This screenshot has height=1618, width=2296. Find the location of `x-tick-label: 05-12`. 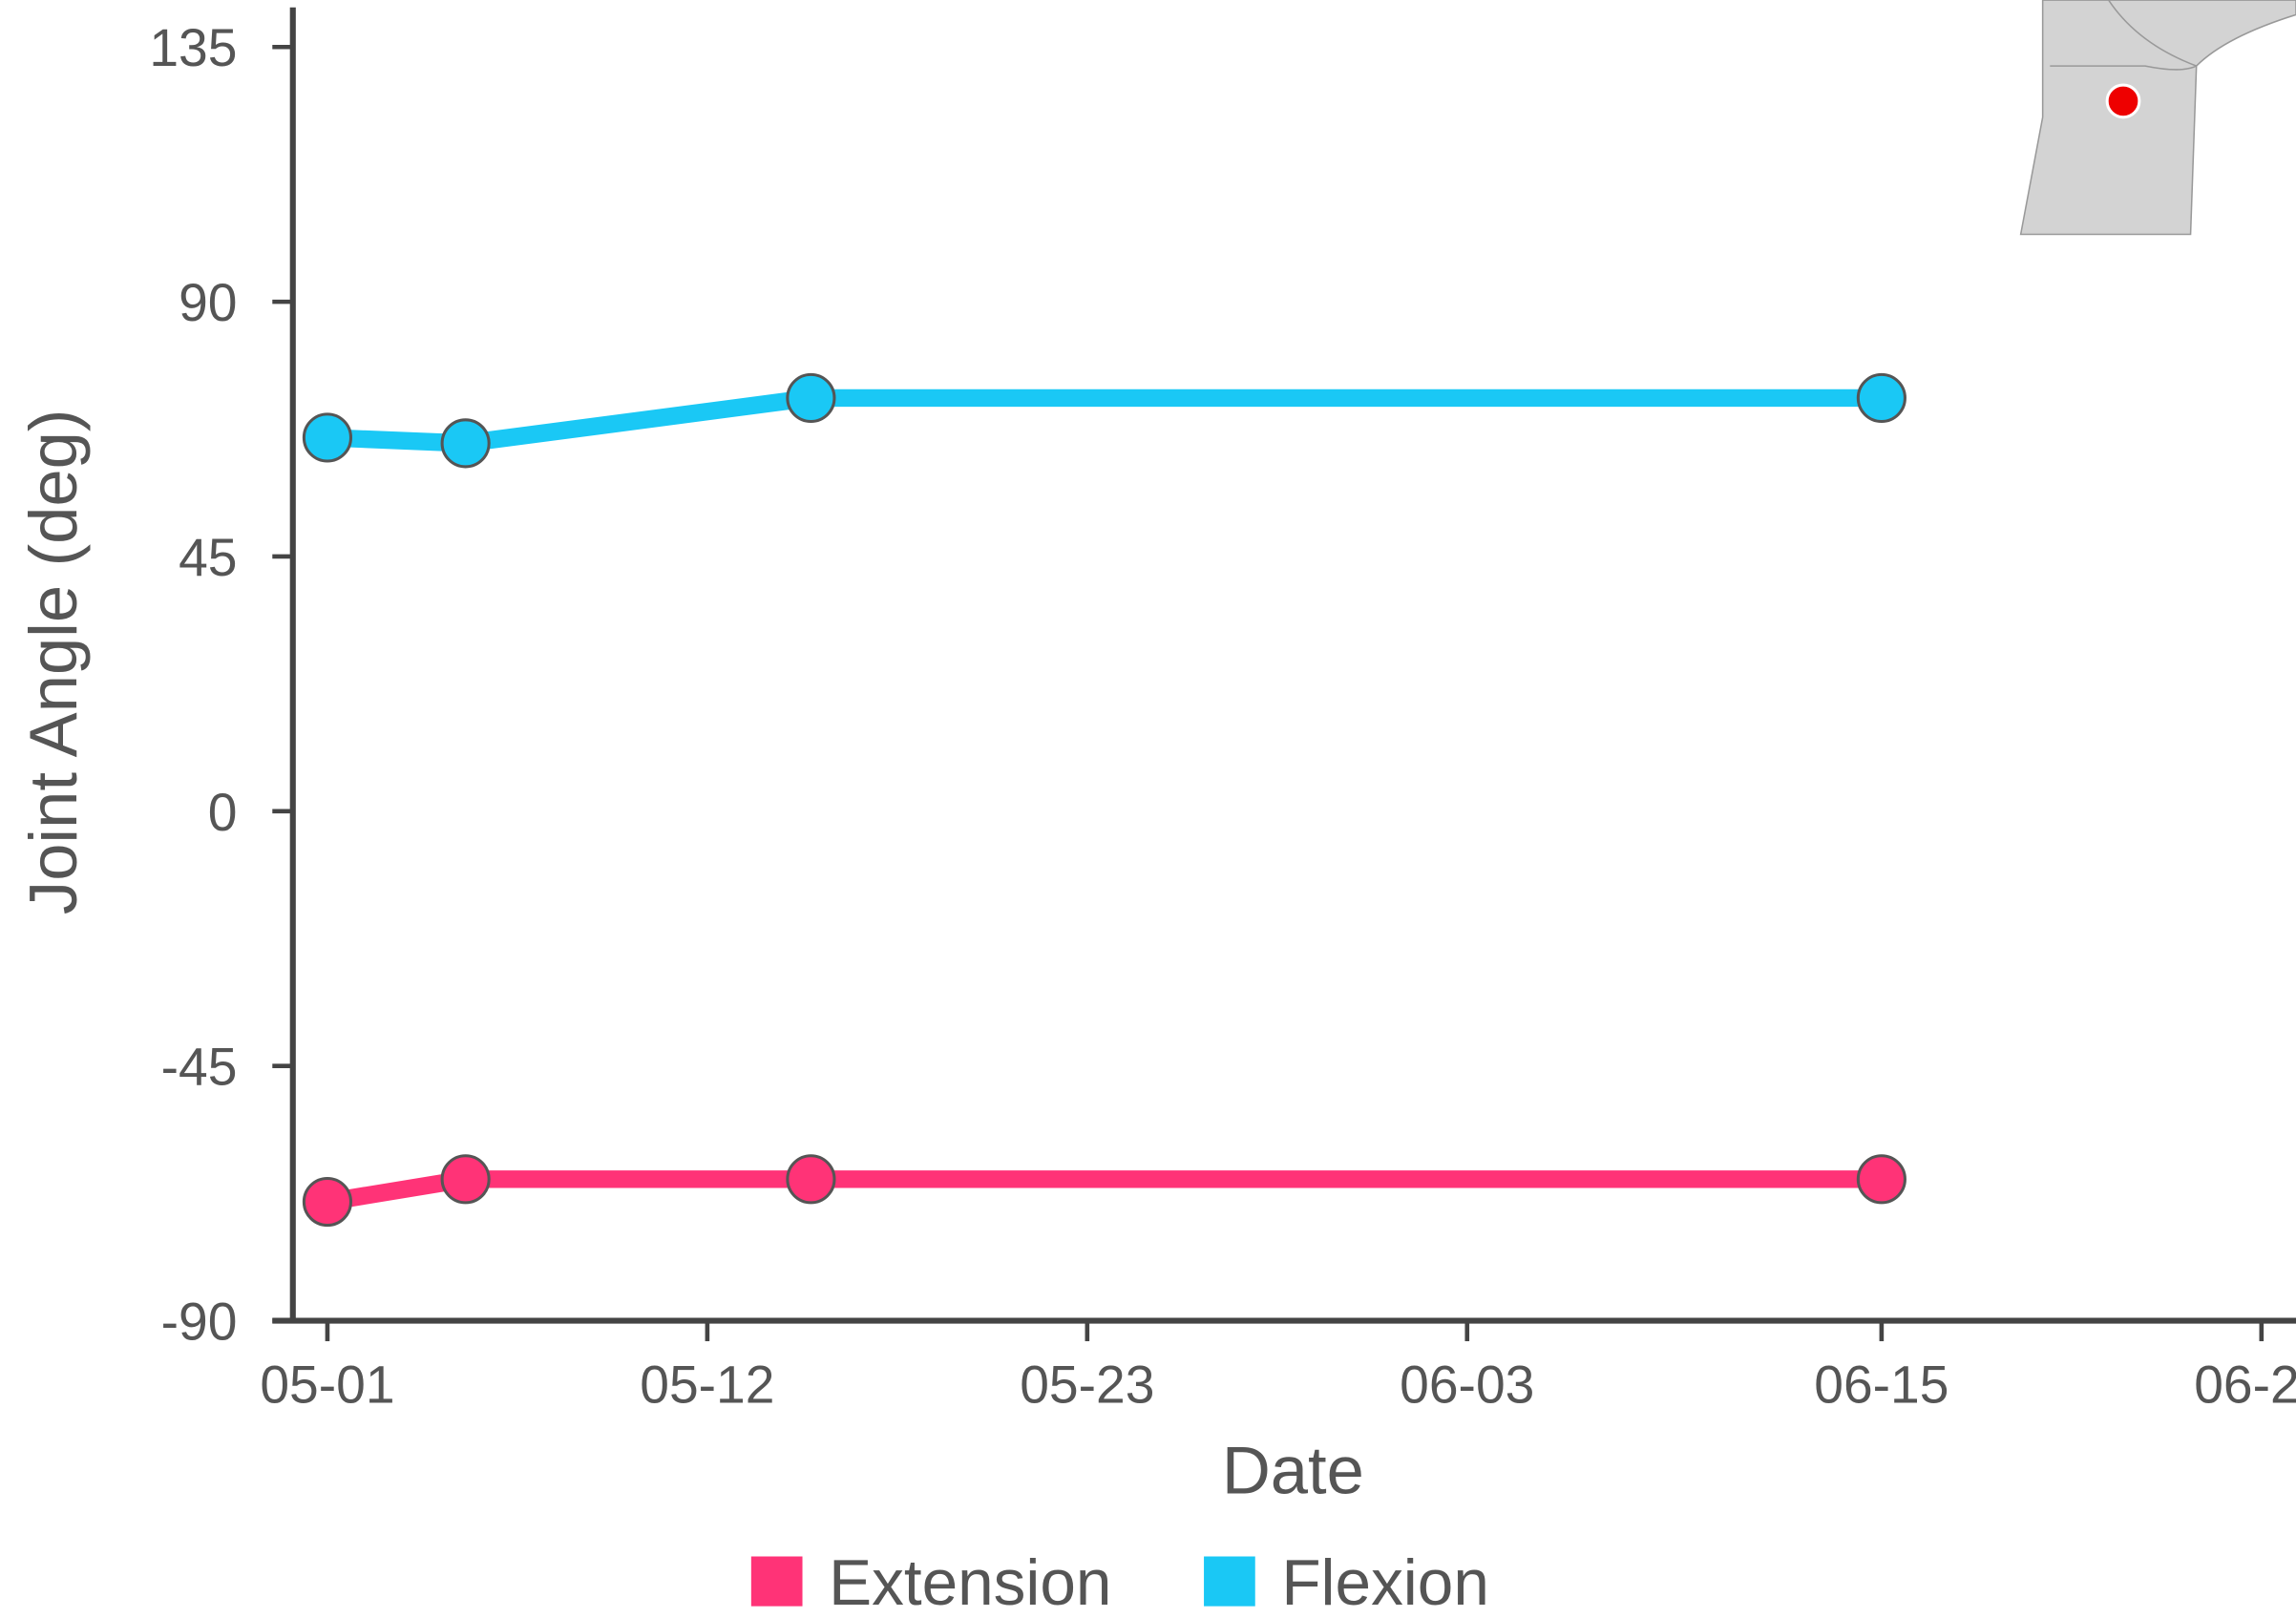

x-tick-label: 05-12 is located at coordinates (707, 1384).